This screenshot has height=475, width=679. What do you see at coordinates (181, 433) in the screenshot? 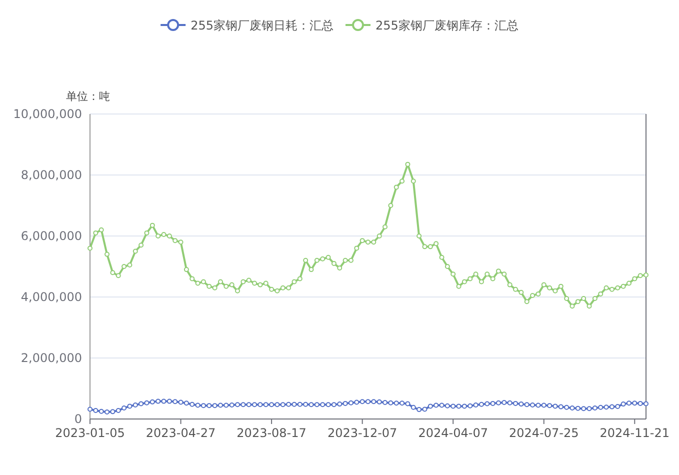
I see `x-tick-label: 2023-04-27` at bounding box center [181, 433].